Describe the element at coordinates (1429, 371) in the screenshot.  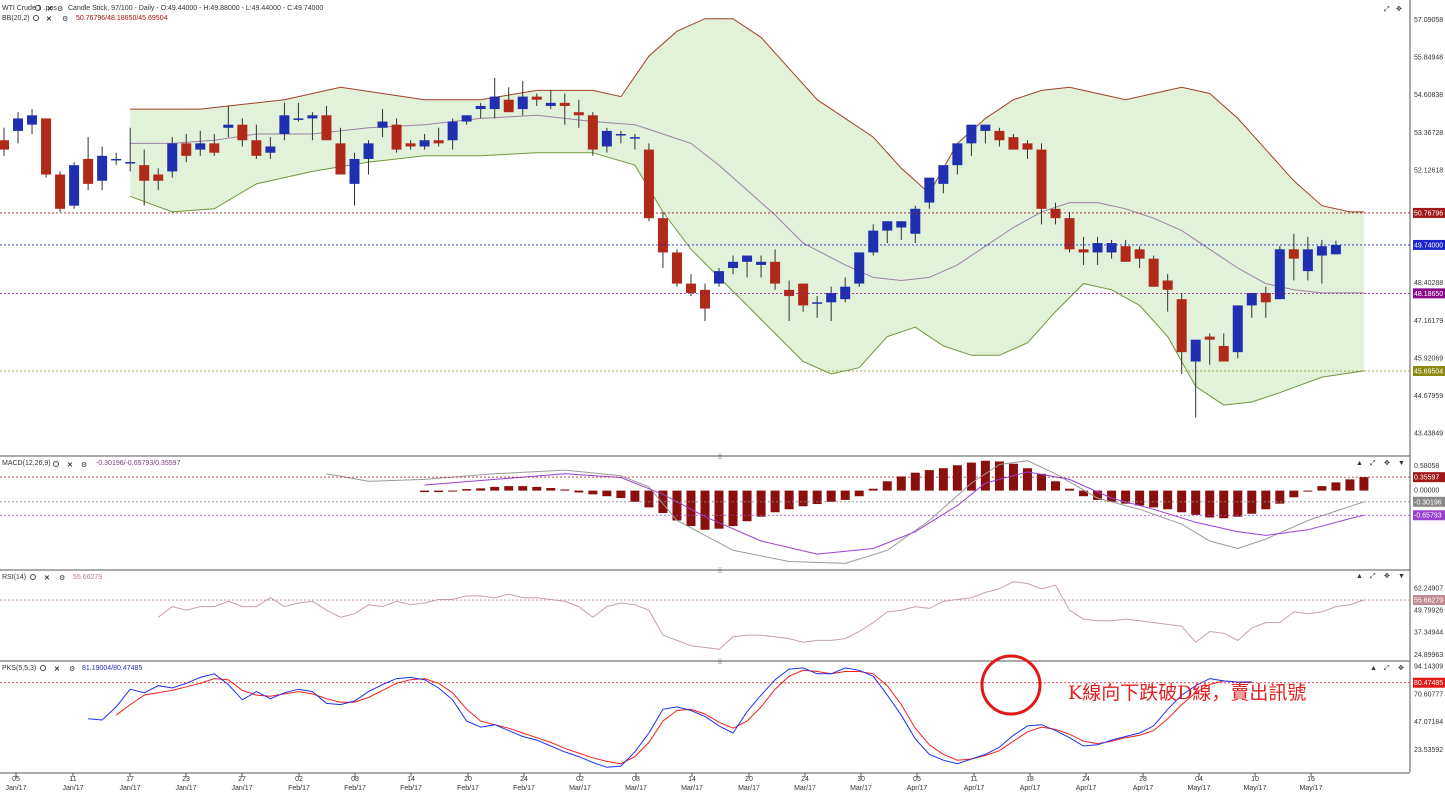
I see `bb-lower-value-tag` at that location.